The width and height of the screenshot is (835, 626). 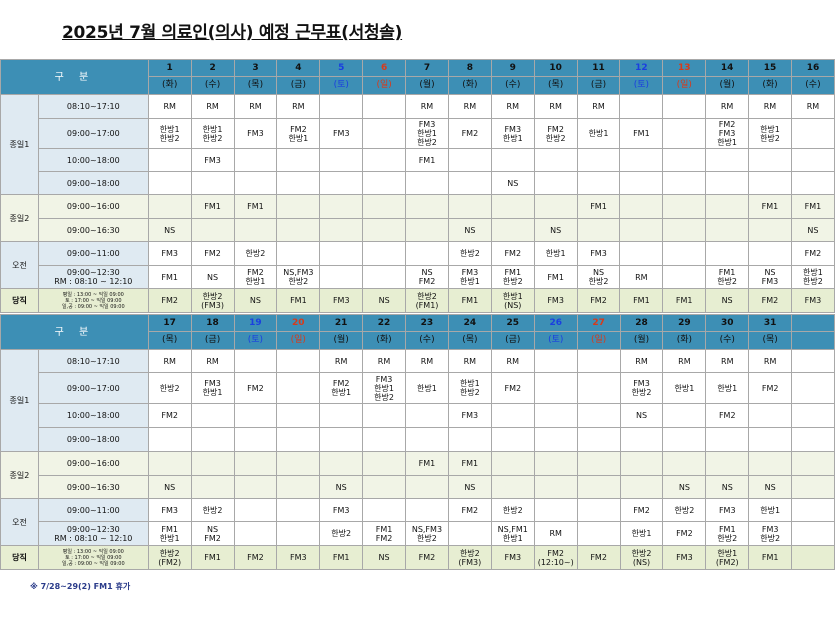 I want to click on assignment-text: (FM3), so click(x=470, y=562).